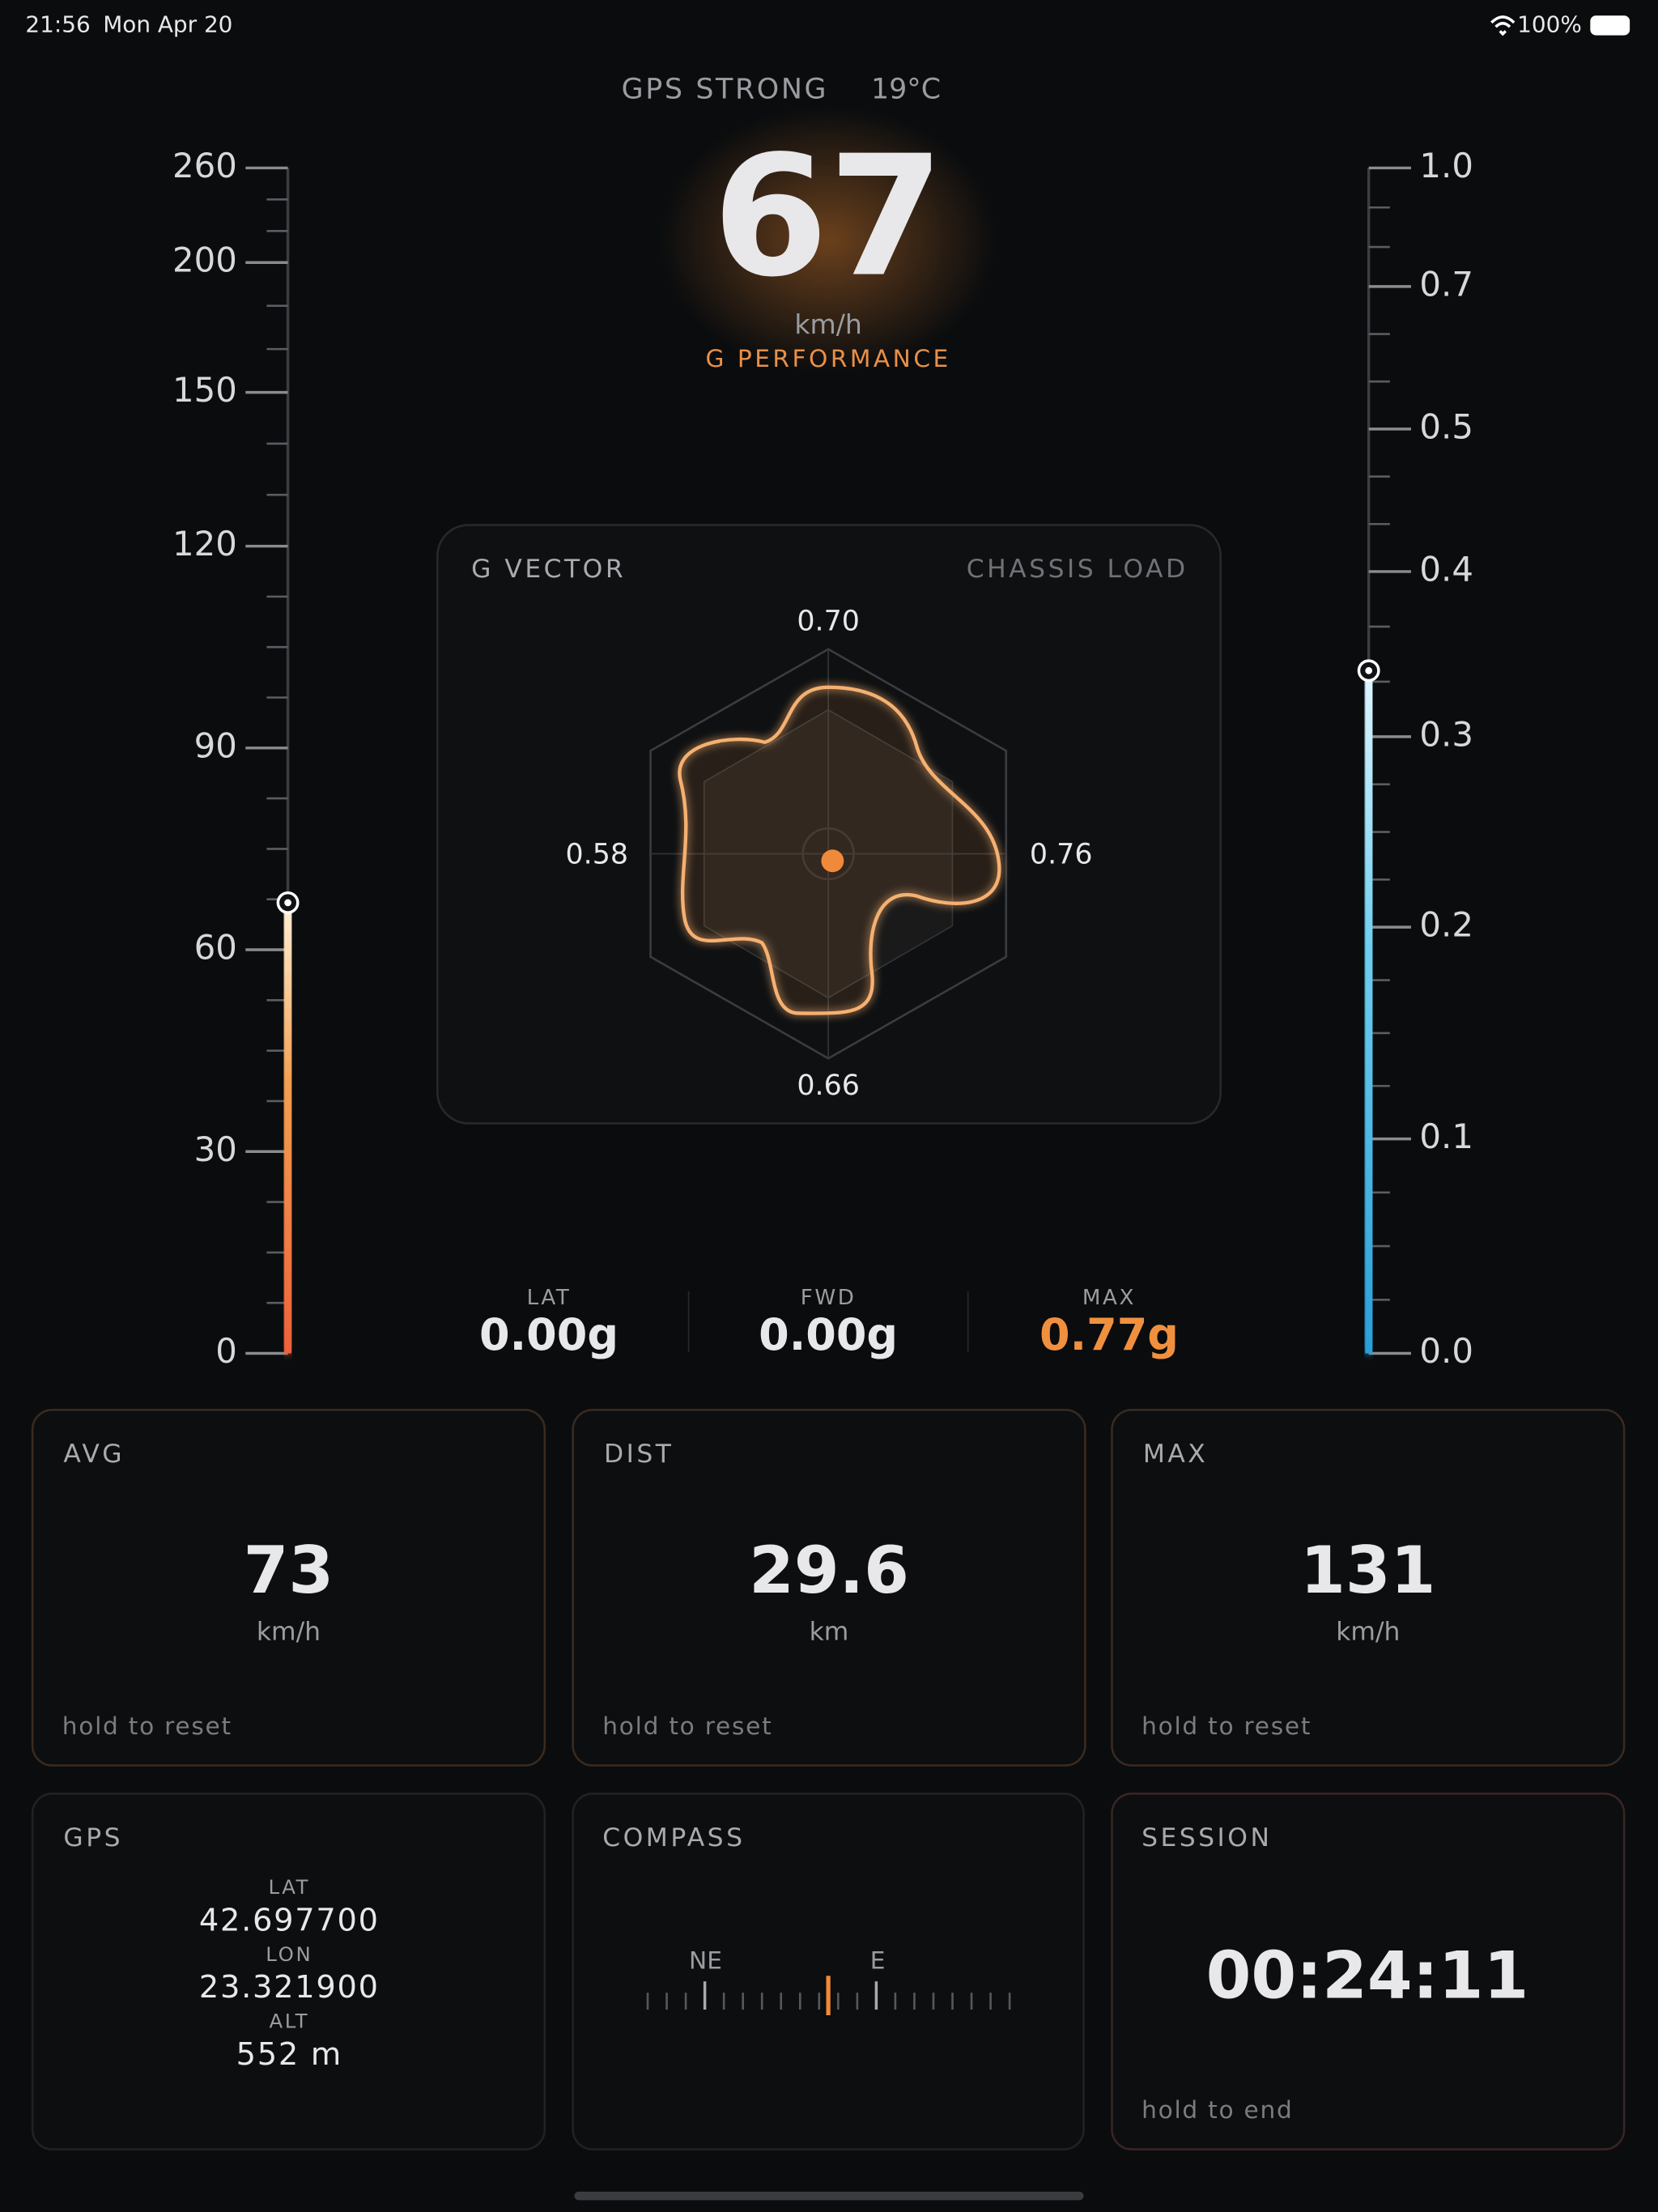 This screenshot has height=2212, width=1658. What do you see at coordinates (829, 2196) in the screenshot?
I see `home-indicator` at bounding box center [829, 2196].